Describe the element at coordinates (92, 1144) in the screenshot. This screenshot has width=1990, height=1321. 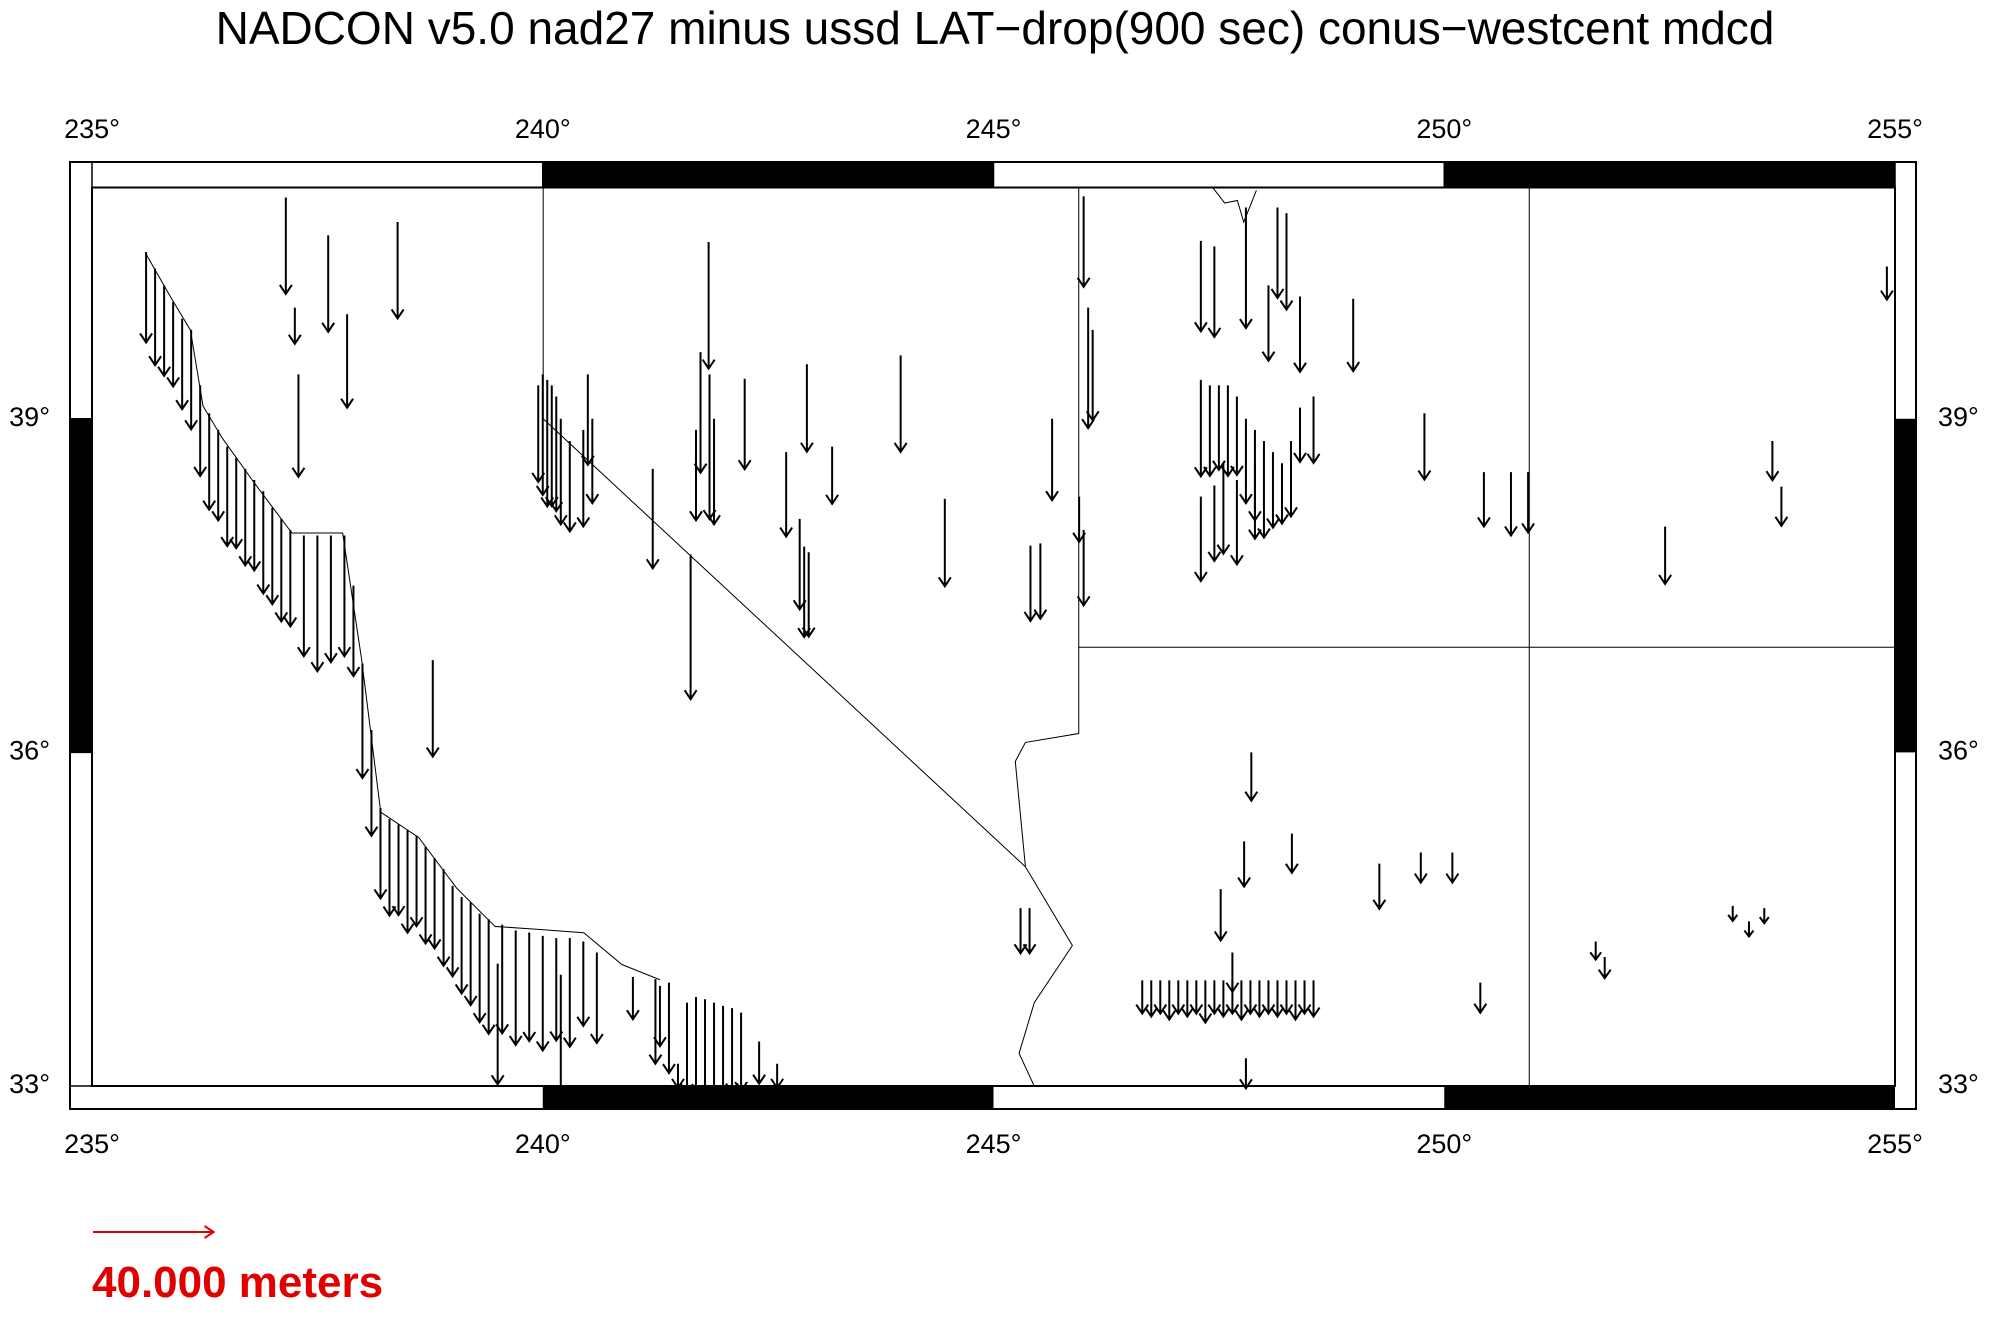
I see `lon-tick-label: 235°` at that location.